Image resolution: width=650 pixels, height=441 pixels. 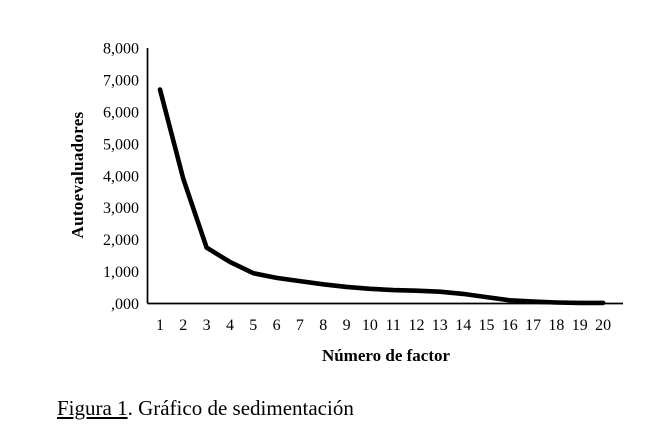 What do you see at coordinates (440, 325) in the screenshot?
I see `x-tick-label: 13` at bounding box center [440, 325].